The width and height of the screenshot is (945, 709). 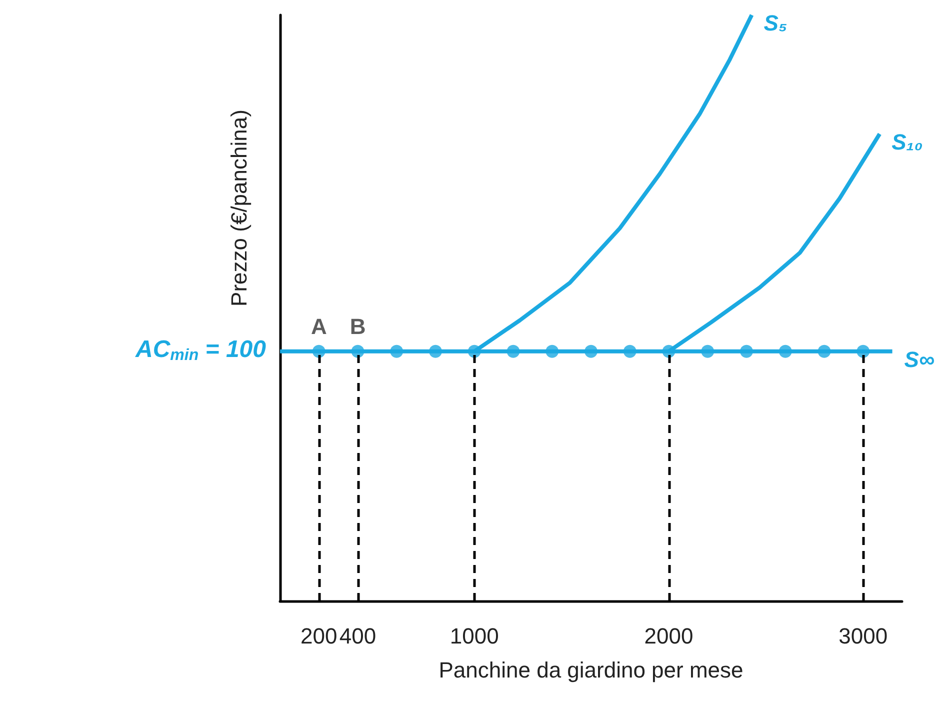 I want to click on x-tick-label: 200, so click(x=319, y=636).